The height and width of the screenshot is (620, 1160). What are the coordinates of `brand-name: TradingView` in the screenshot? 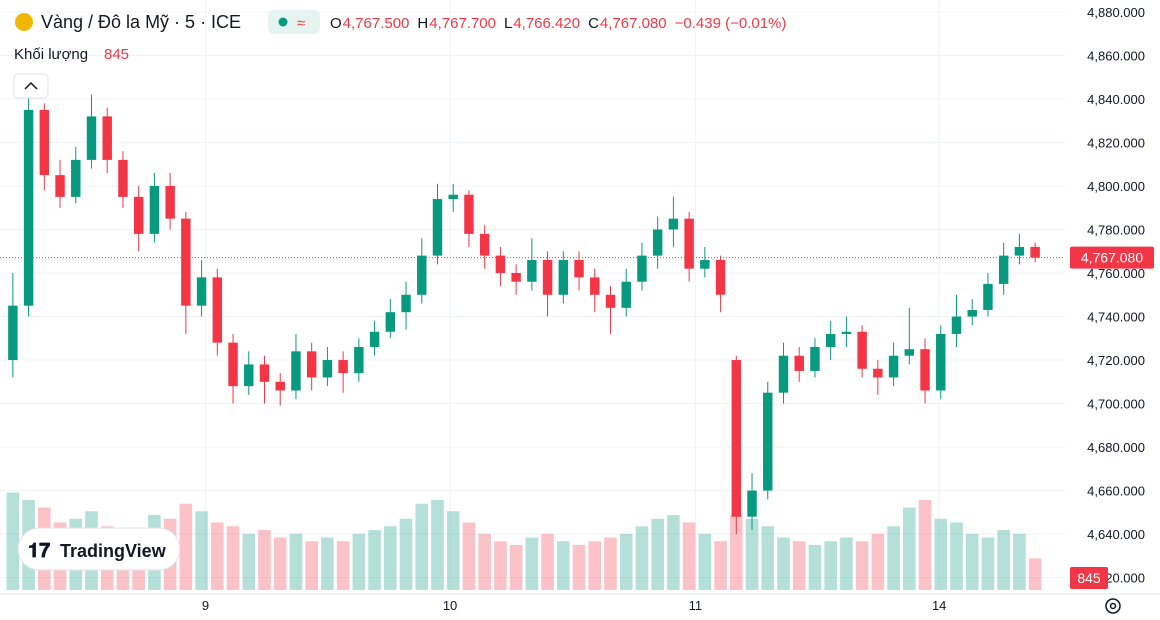 It's located at (113, 551).